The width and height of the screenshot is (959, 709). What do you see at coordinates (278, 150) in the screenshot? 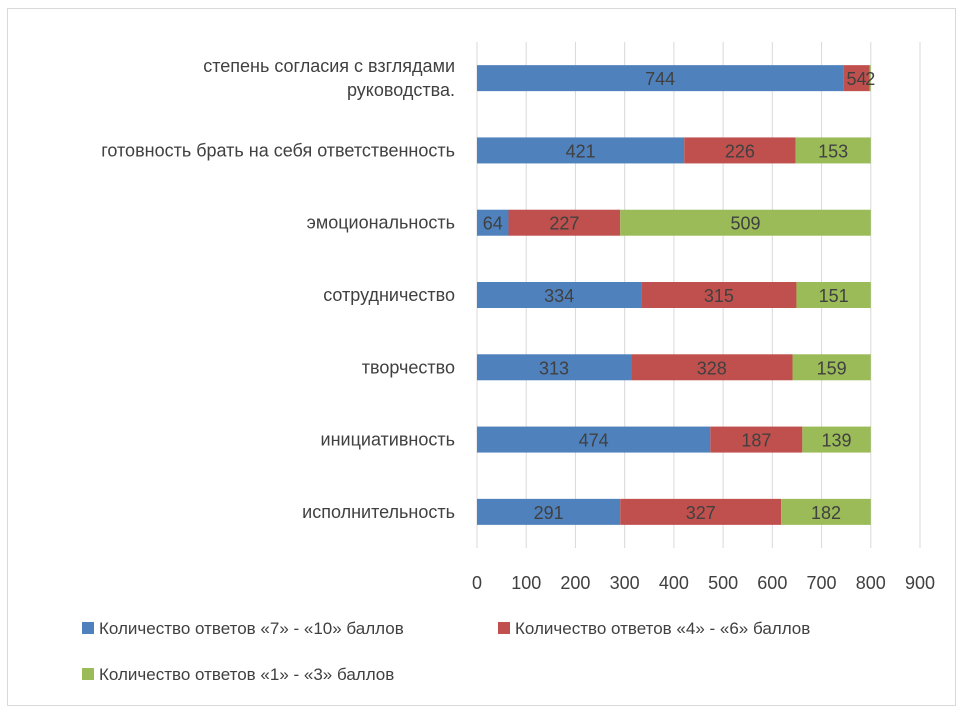
I see `category-label: готовность брать на себя ответственность` at bounding box center [278, 150].